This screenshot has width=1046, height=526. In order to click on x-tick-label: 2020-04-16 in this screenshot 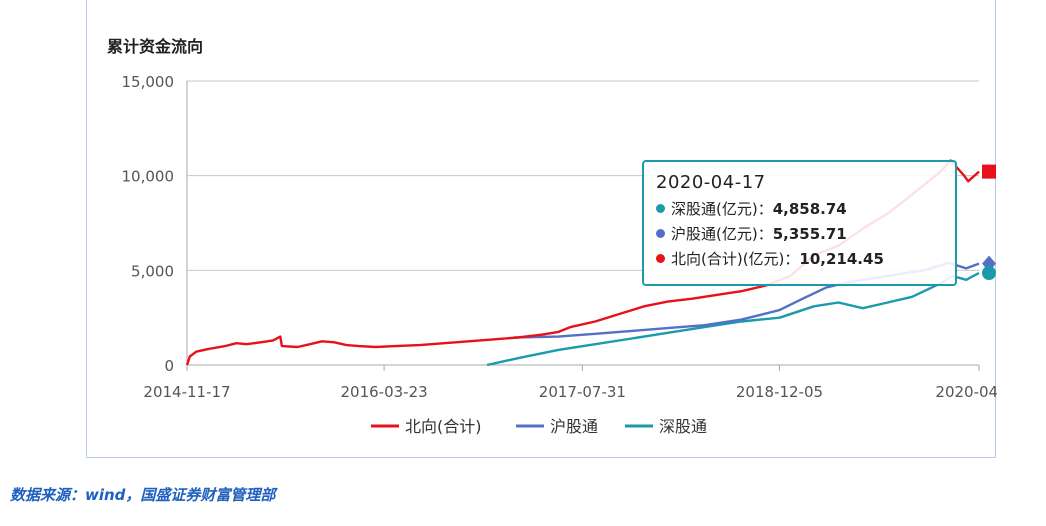, I will do `click(966, 392)`.